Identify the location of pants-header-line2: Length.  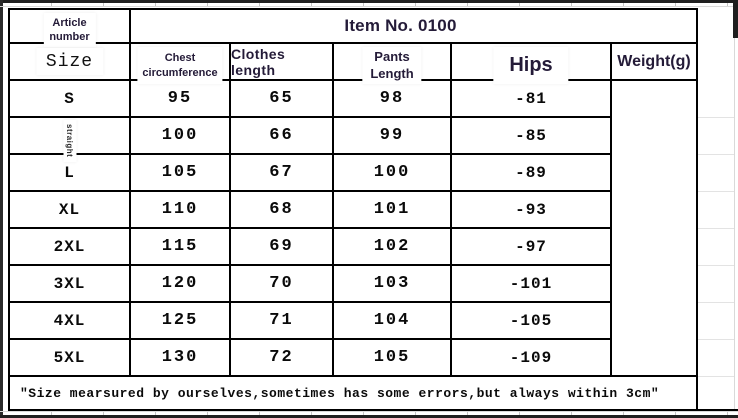
(392, 73).